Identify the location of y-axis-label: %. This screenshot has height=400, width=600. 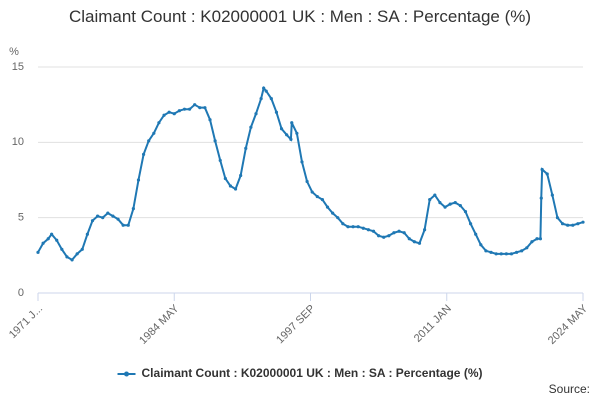
(14, 52).